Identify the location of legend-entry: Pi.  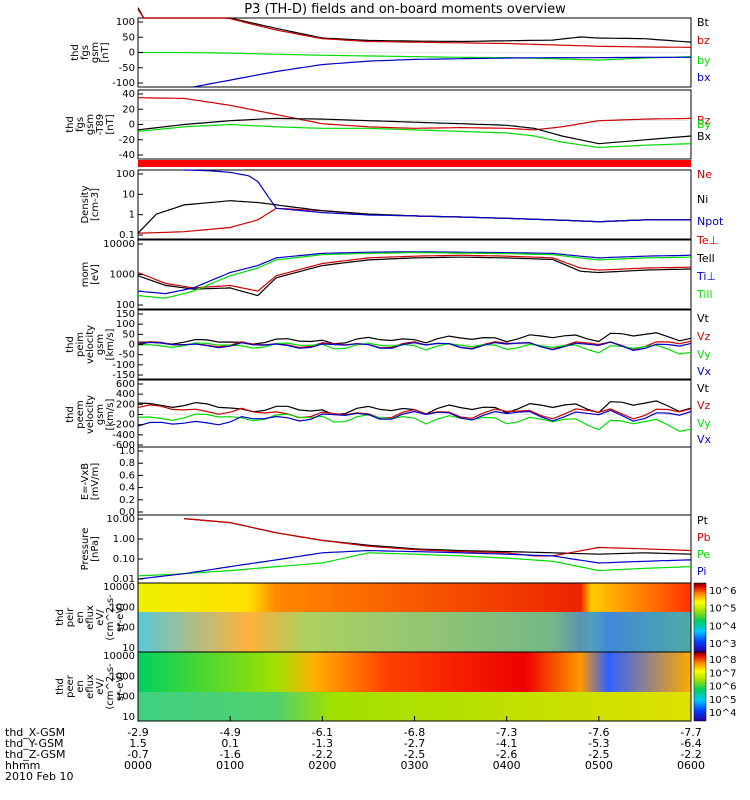
(701, 571).